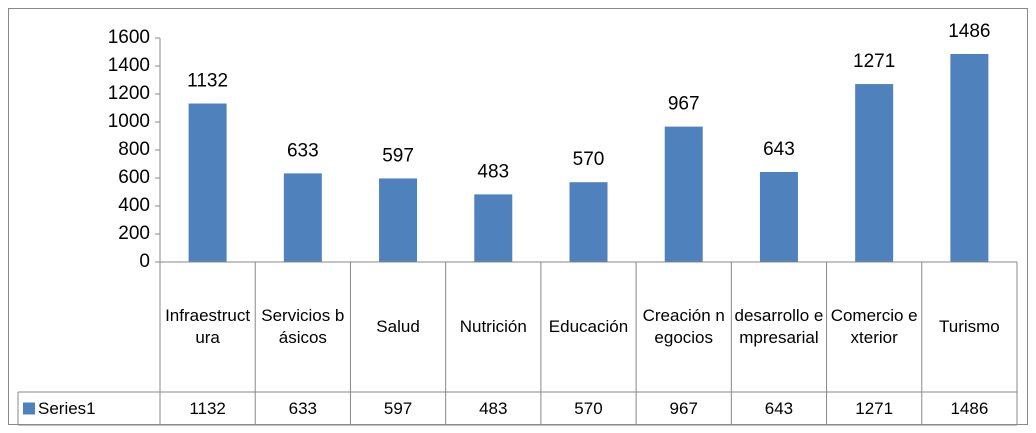 This screenshot has width=1036, height=433. What do you see at coordinates (493, 171) in the screenshot?
I see `data-label: 483` at bounding box center [493, 171].